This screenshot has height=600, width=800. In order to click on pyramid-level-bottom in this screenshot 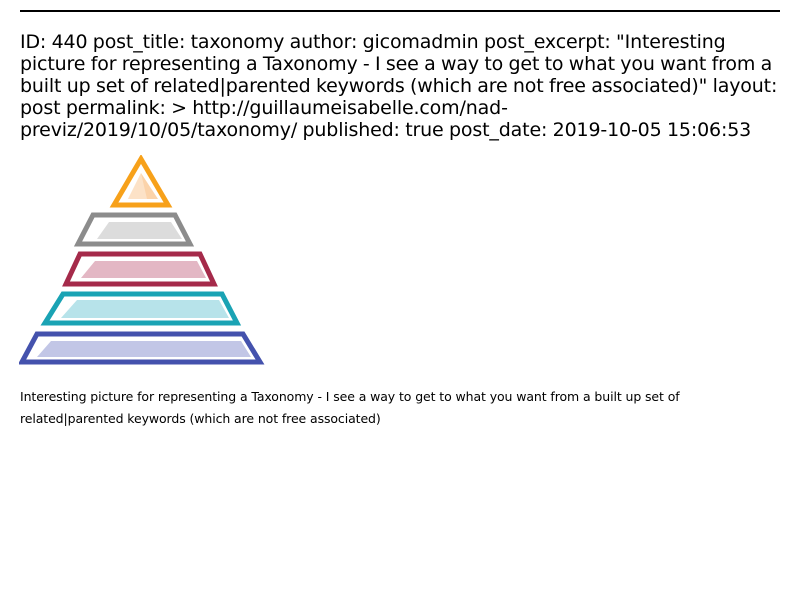, I will do `click(142, 348)`.